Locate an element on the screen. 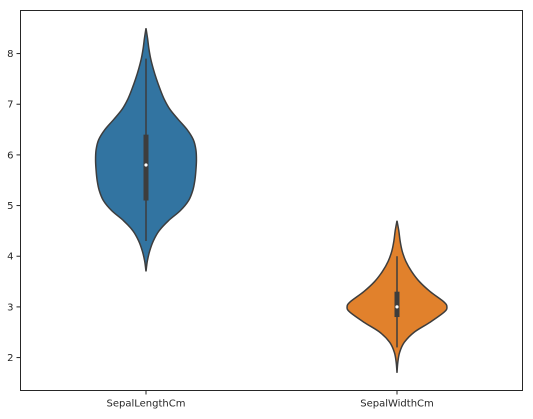 The image size is (533, 419). median-marker-SepalWidthCm is located at coordinates (397, 307).